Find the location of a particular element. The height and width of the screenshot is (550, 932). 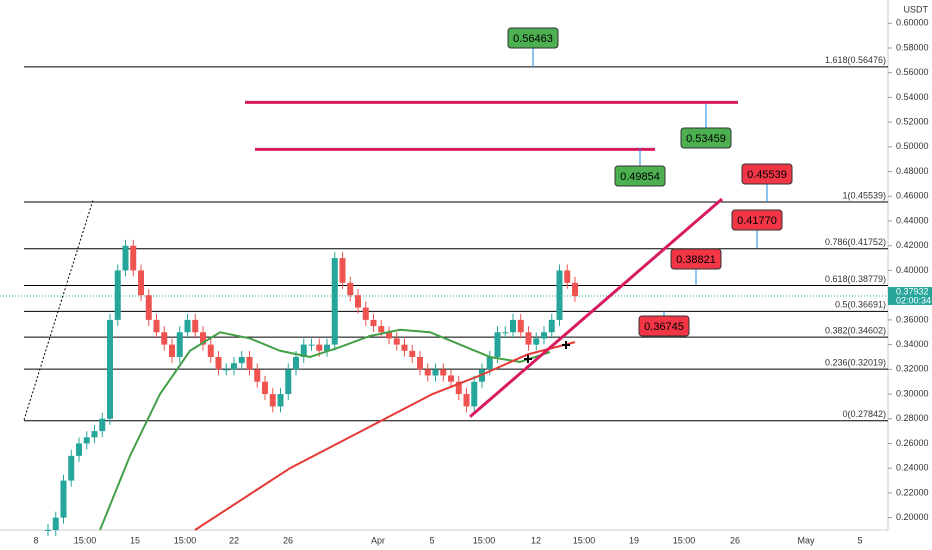

x-tick-label: 22 is located at coordinates (234, 540).